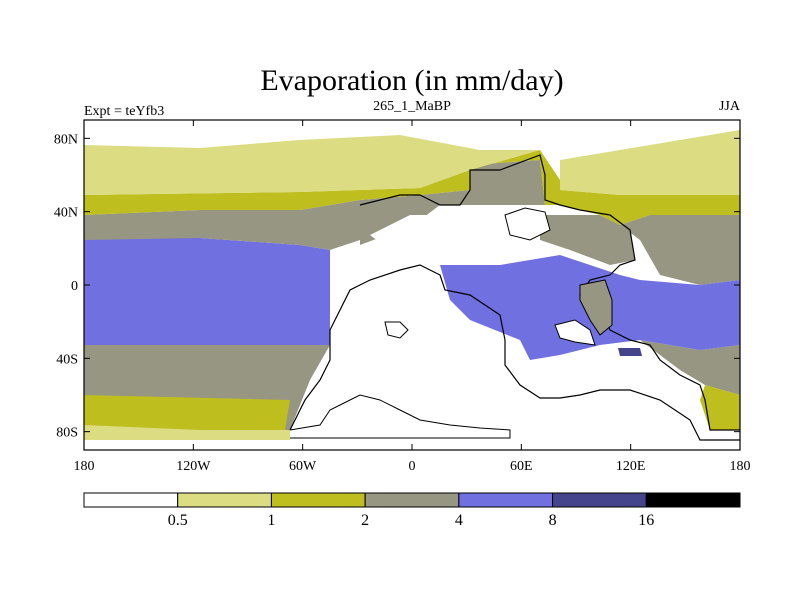 This screenshot has height=600, width=800. I want to click on lat-label: 80N, so click(66, 139).